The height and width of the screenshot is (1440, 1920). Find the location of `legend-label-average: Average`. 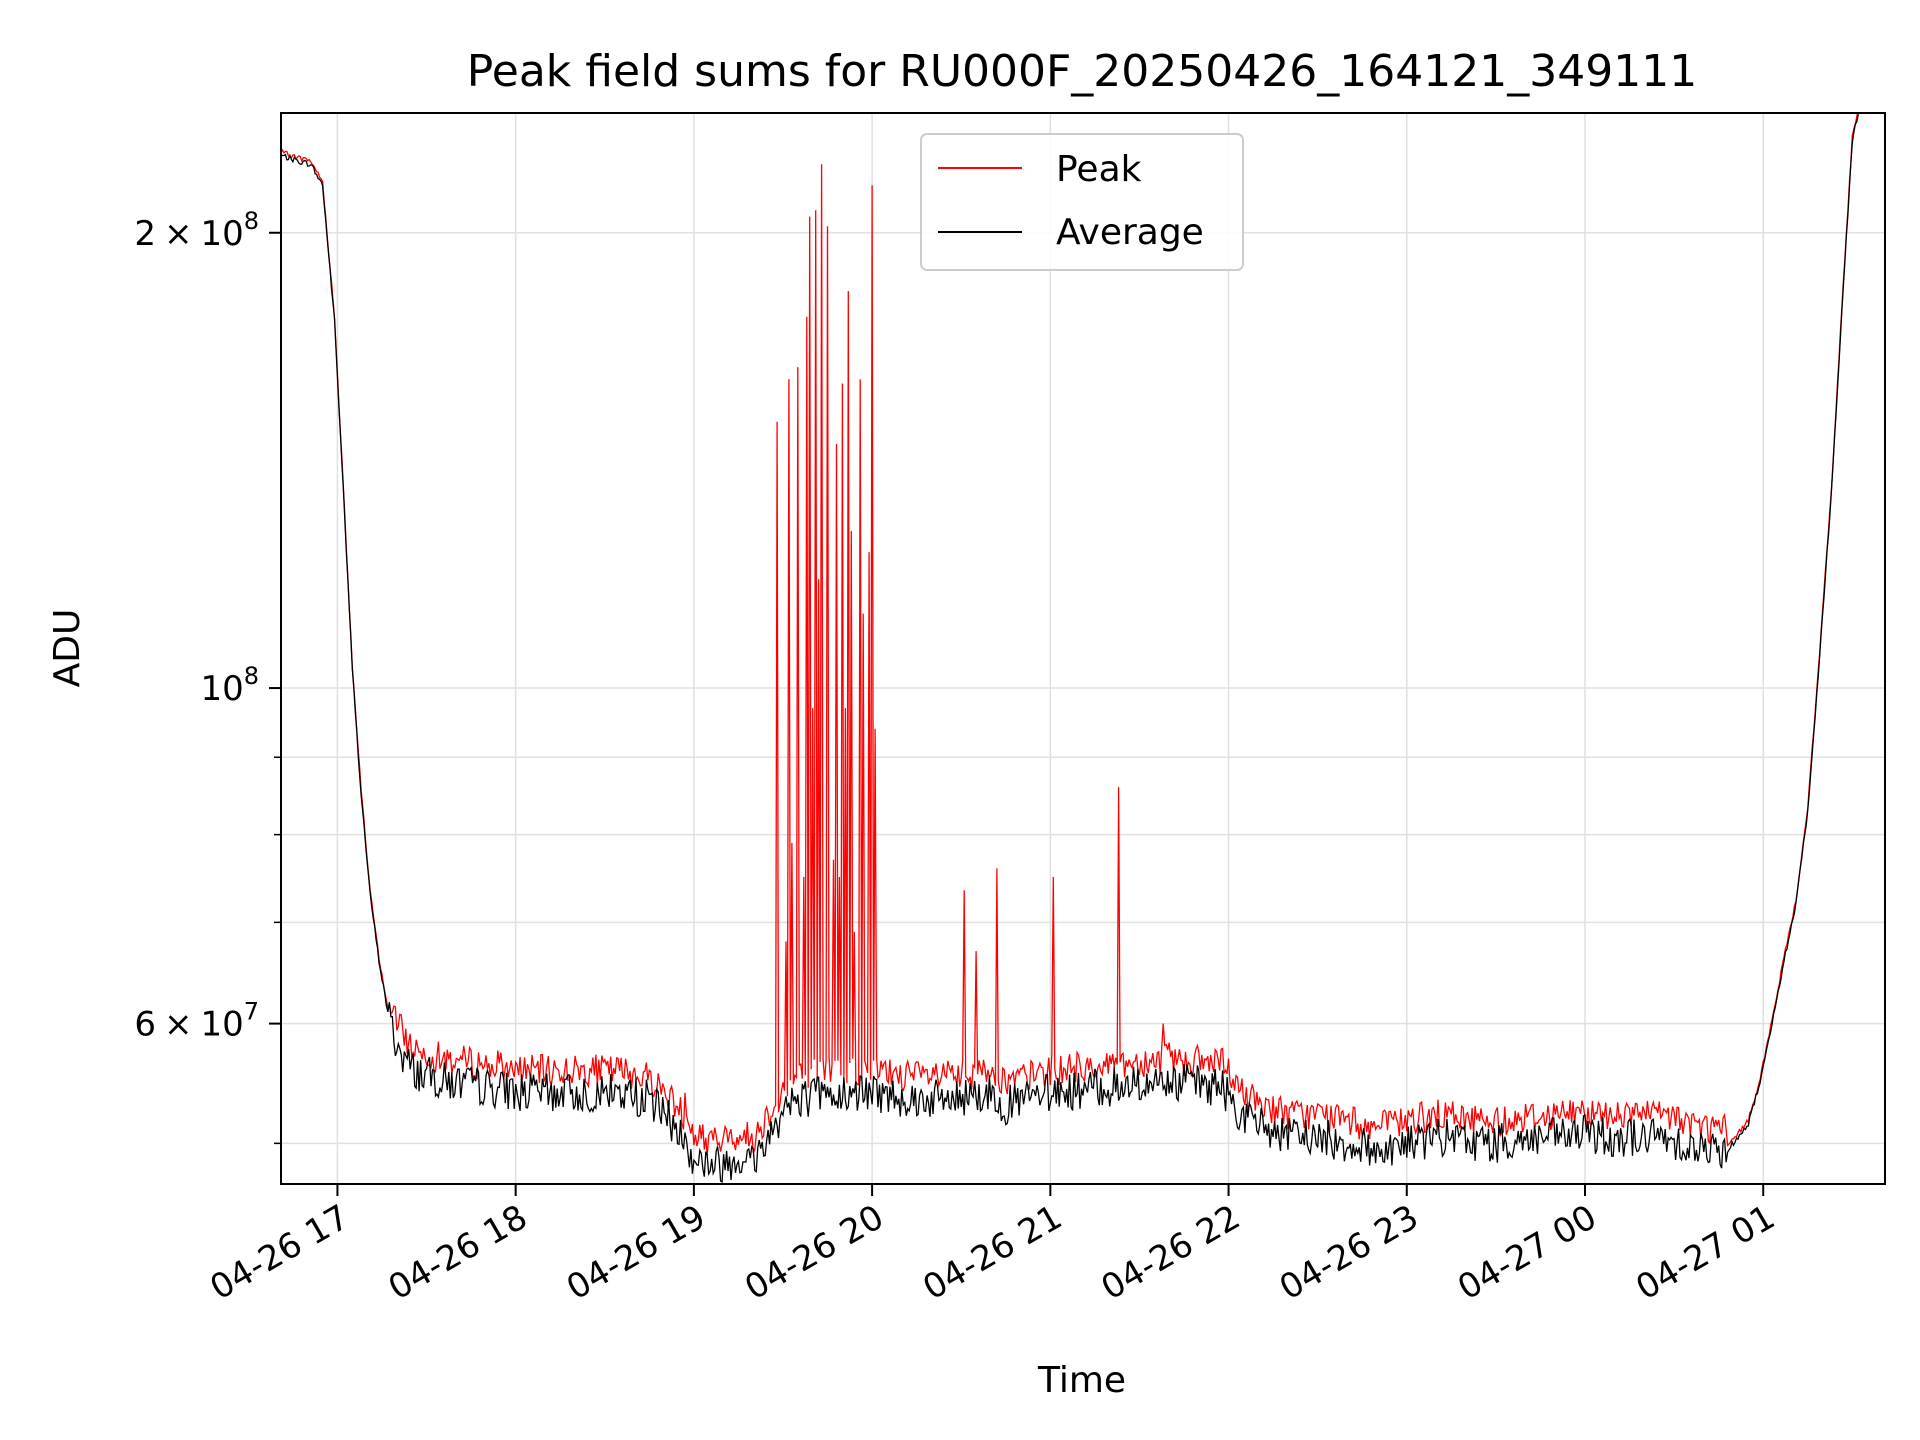

legend-label-average: Average is located at coordinates (1130, 232).